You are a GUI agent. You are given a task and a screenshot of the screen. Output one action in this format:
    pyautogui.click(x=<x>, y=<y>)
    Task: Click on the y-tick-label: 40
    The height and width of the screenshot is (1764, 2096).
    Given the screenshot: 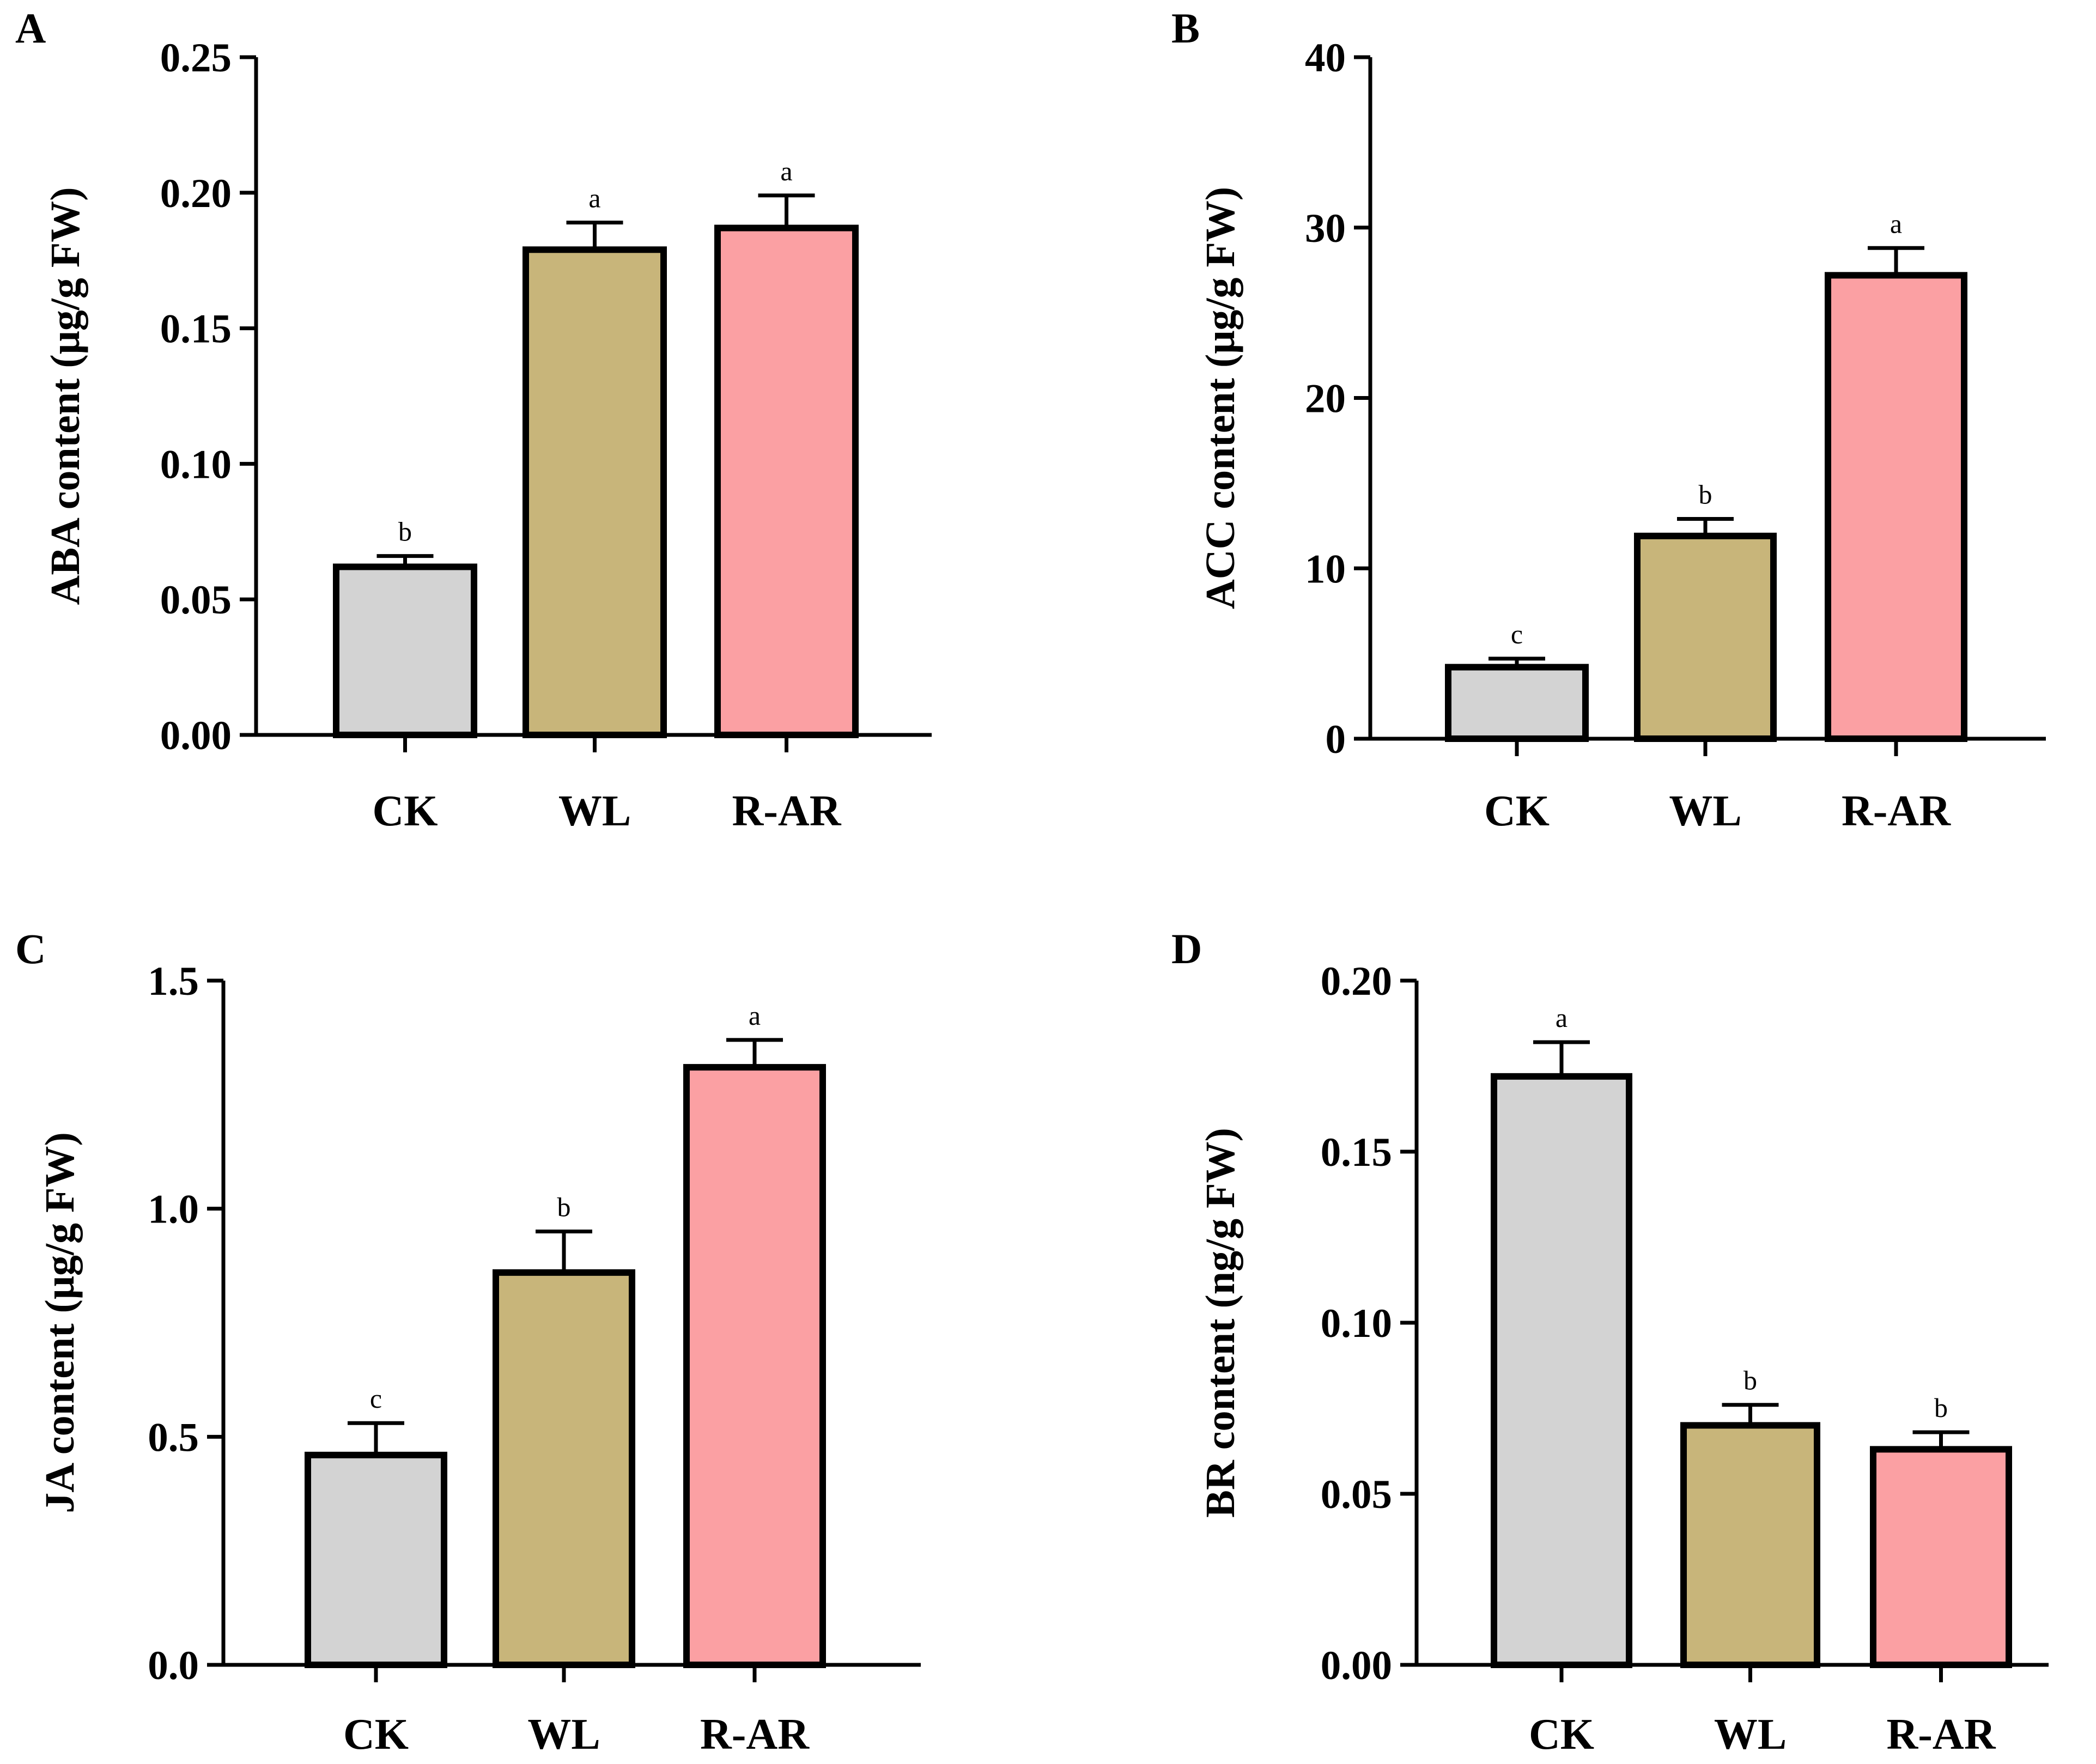 What is the action you would take?
    pyautogui.click(x=1325, y=58)
    